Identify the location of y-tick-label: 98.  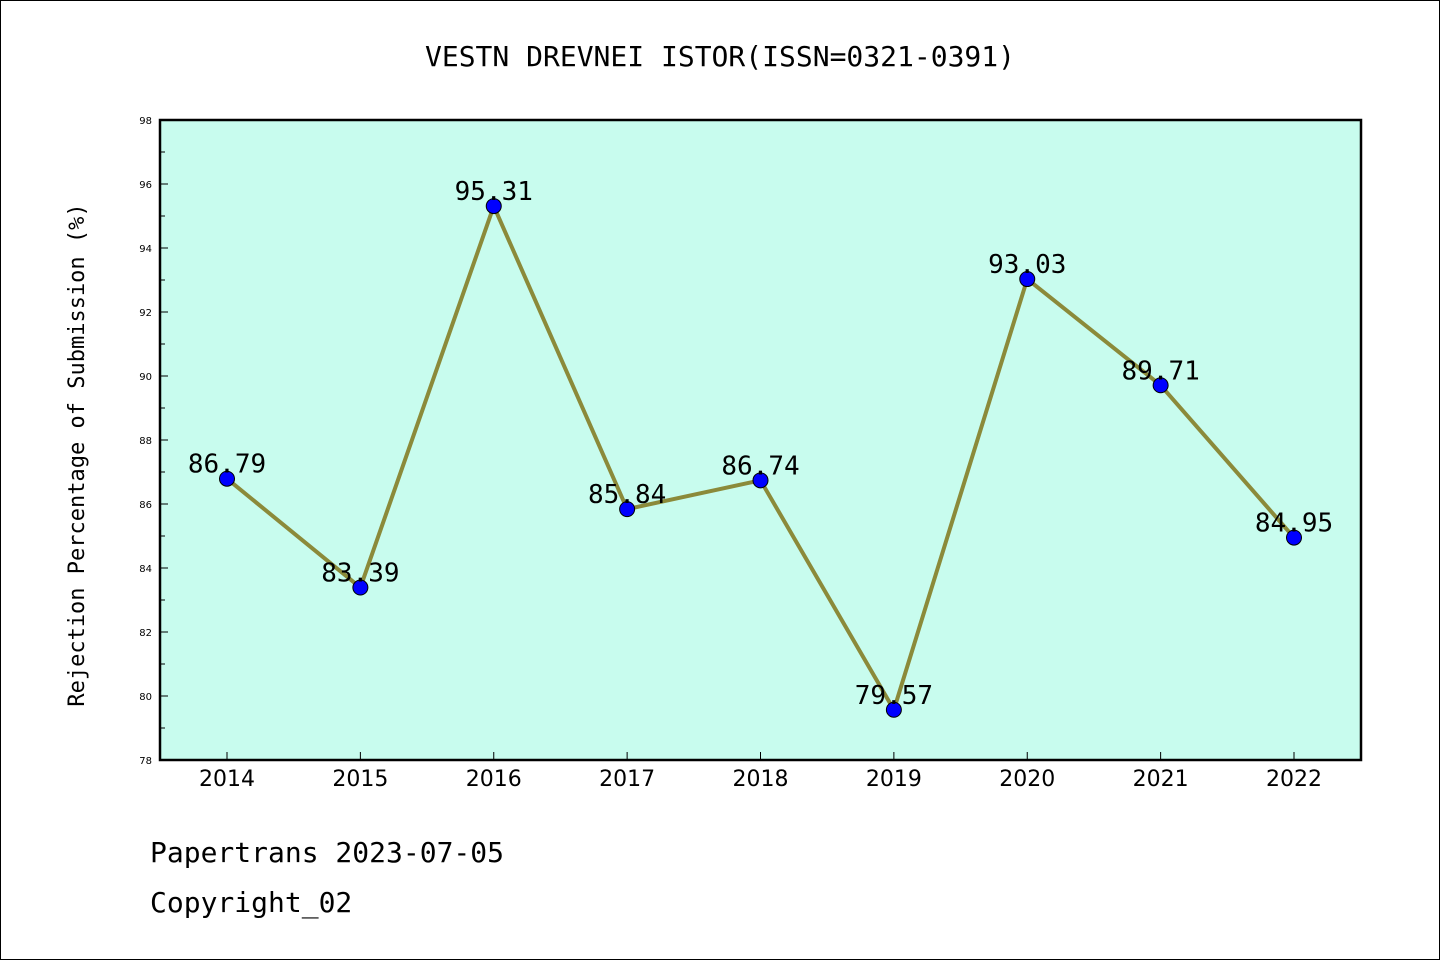
(145, 121).